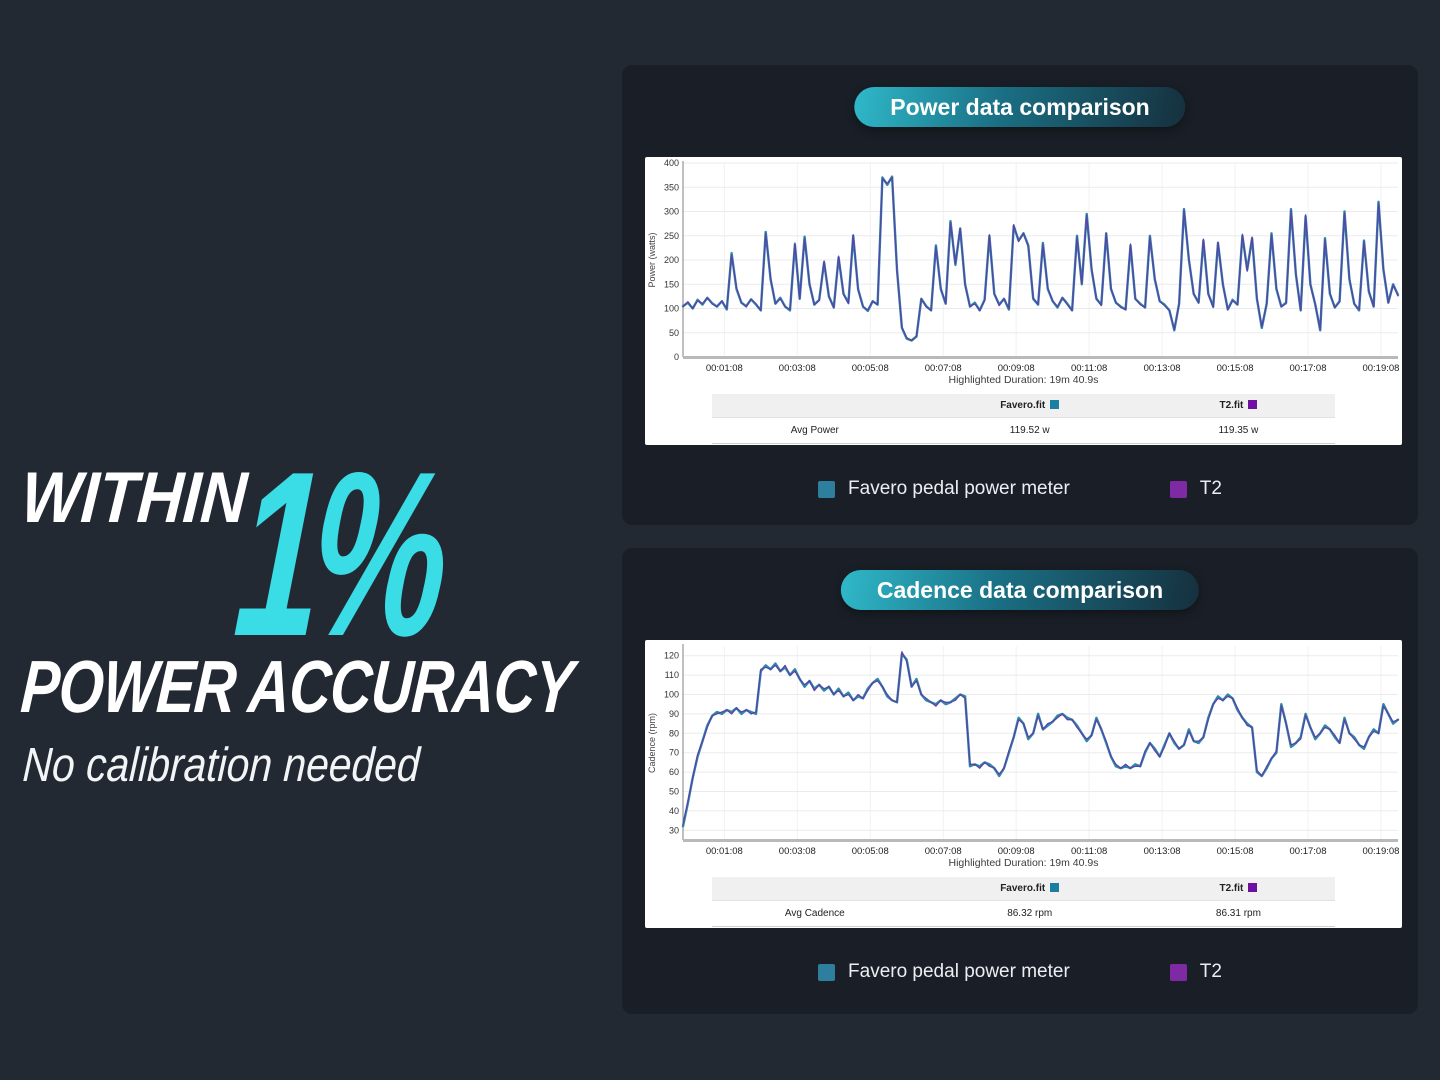  What do you see at coordinates (815, 913) in the screenshot?
I see `avg-cadence-label: Avg Cadence` at bounding box center [815, 913].